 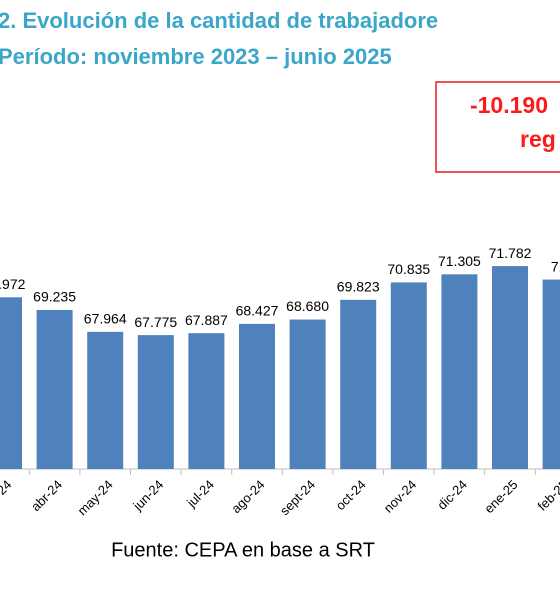 What do you see at coordinates (500, 496) in the screenshot?
I see `x-tick-label: ene-25` at bounding box center [500, 496].